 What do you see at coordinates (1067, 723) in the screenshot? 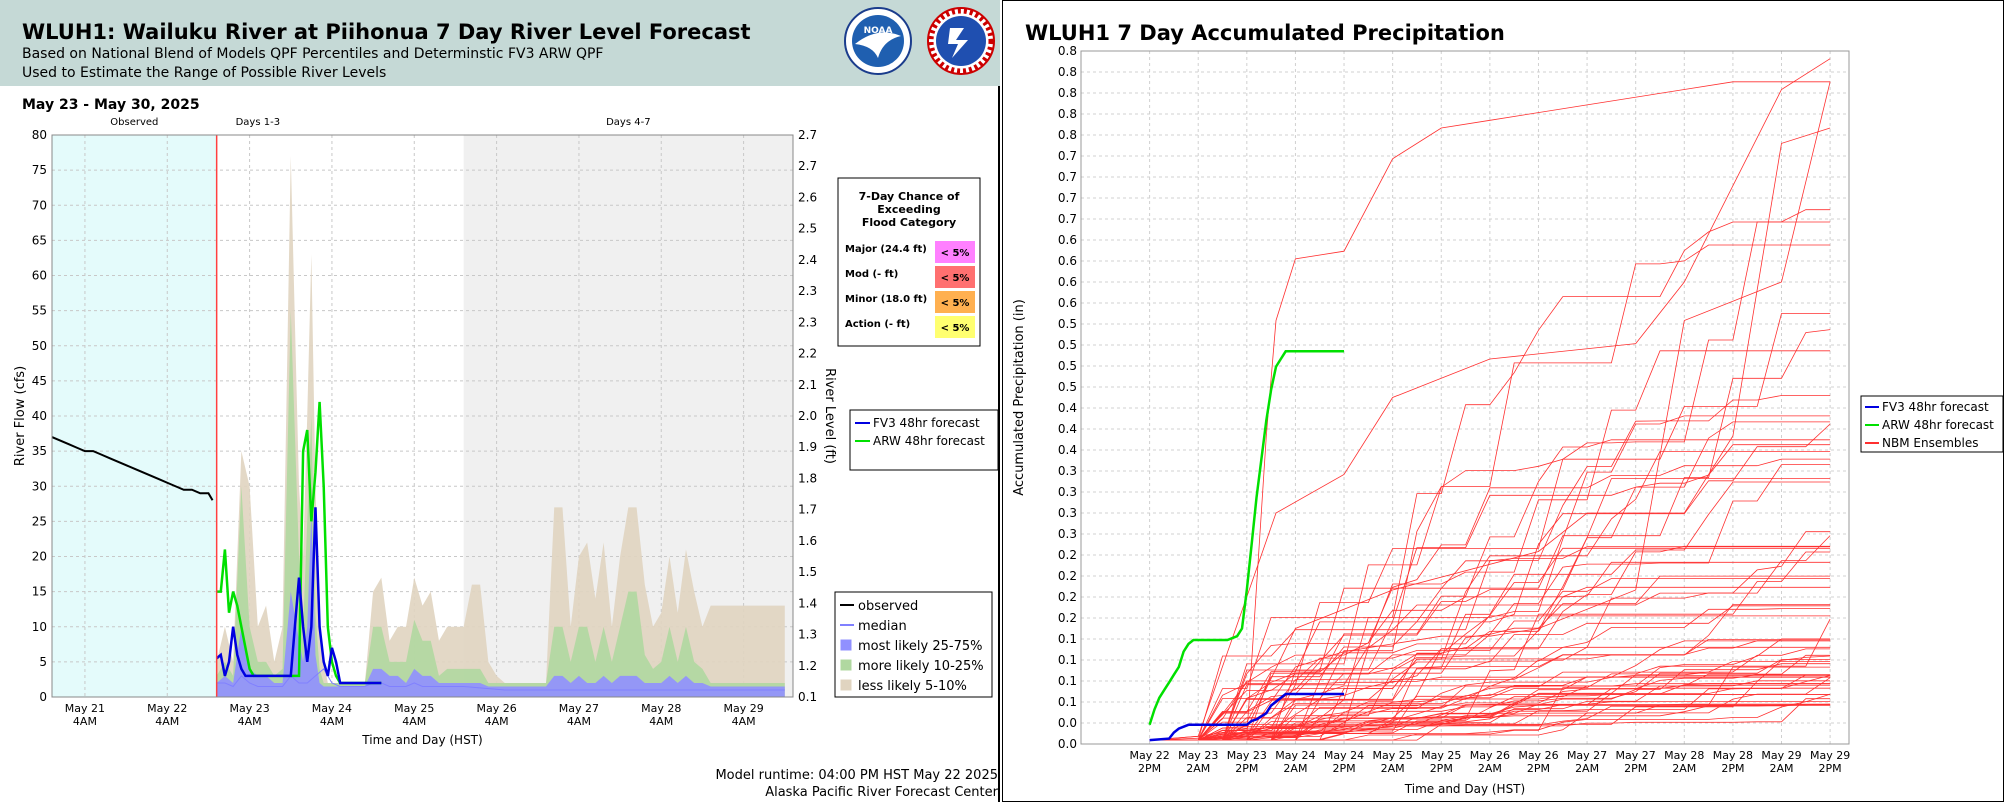
I see `y-tick-label: 0.0` at bounding box center [1067, 723].